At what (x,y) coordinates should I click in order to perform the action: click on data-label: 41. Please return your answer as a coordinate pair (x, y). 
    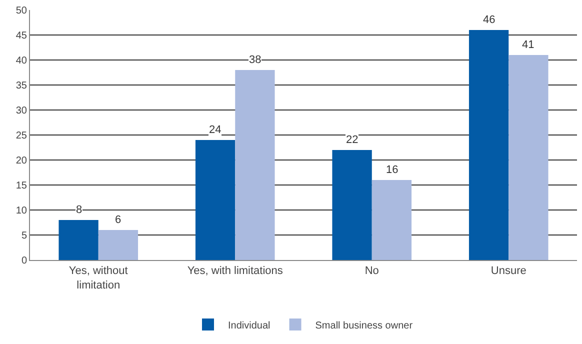
    Looking at the image, I should click on (528, 45).